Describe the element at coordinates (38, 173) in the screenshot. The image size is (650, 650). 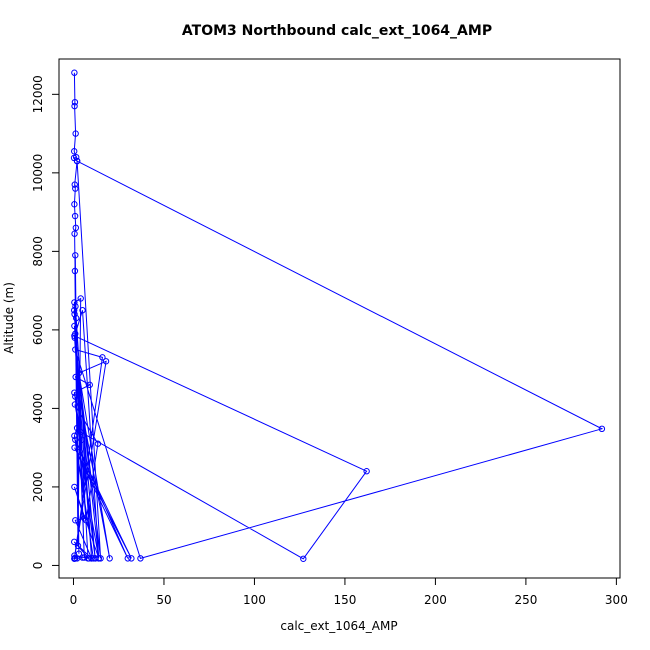
I see `y-tick-label: 10000` at that location.